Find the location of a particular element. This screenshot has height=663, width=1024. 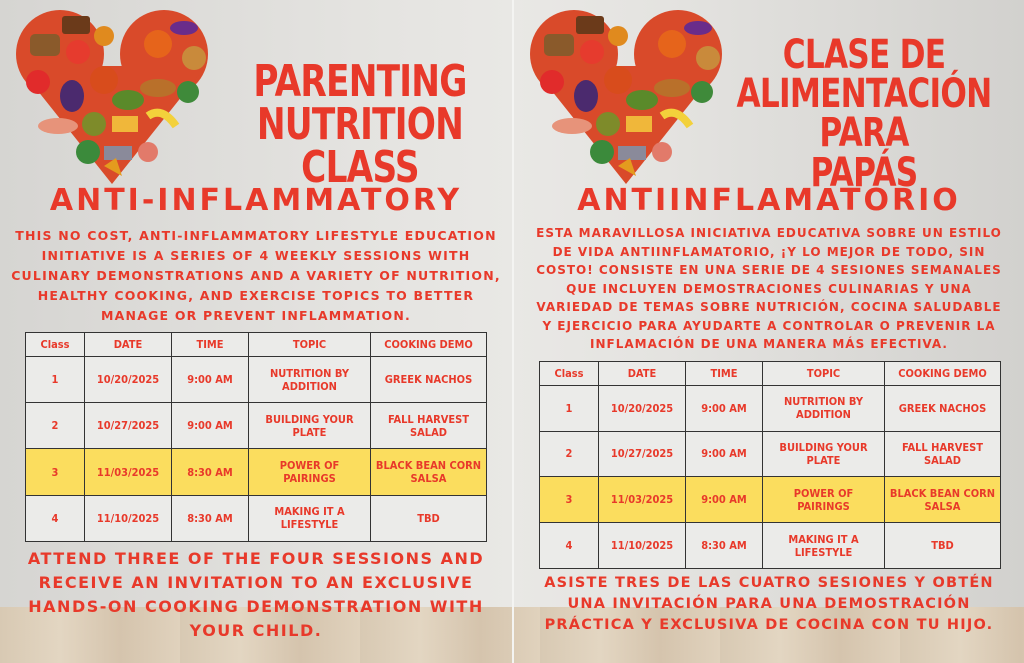

page-title: PARENTING NUTRITION CLASS is located at coordinates (360, 125).